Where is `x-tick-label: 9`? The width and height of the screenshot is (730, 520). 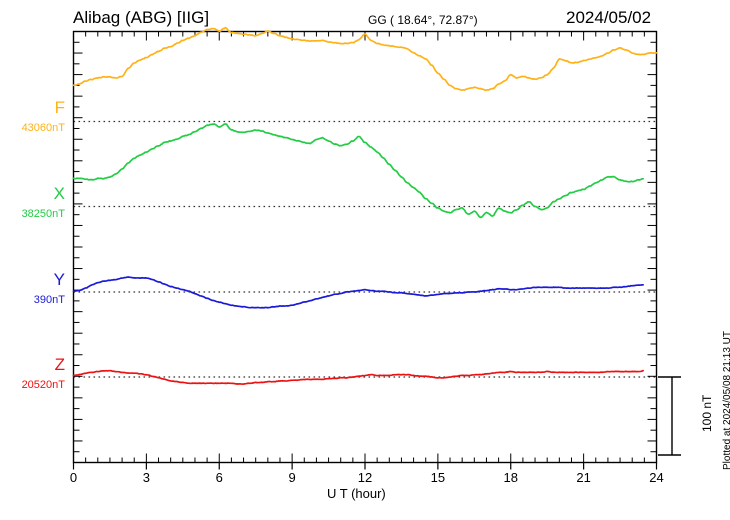 x-tick-label: 9 is located at coordinates (292, 477).